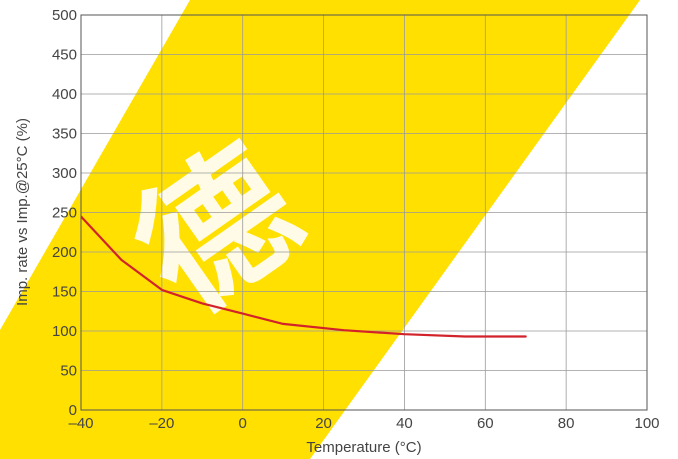  I want to click on y-tick-label: 350, so click(64, 134).